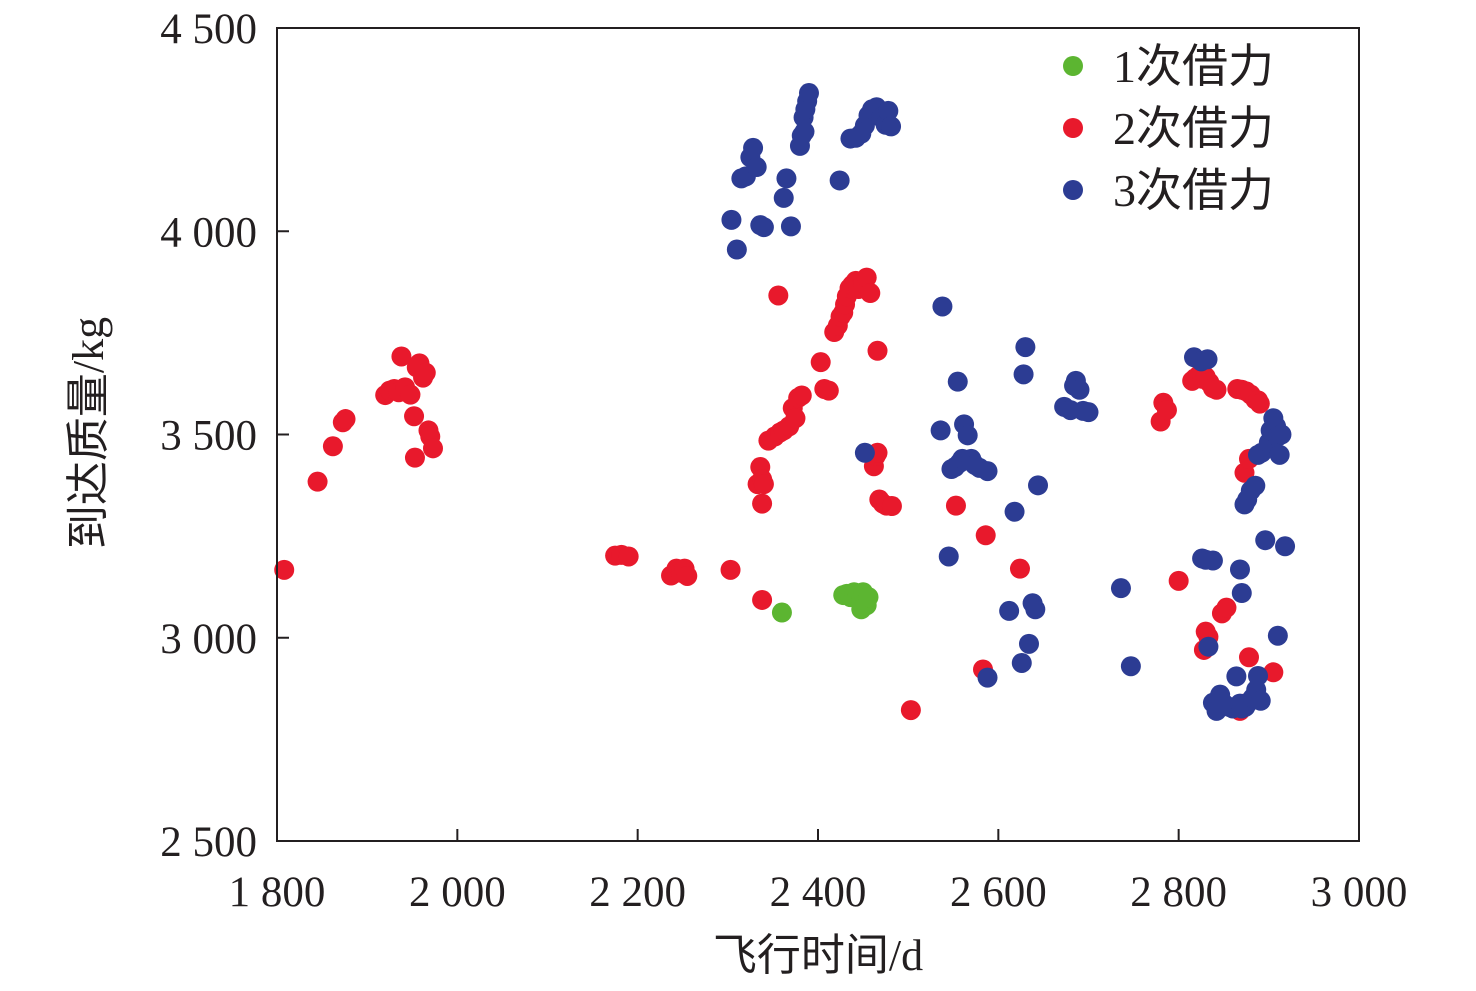 The image size is (1476, 991). I want to click on legend: 1次借力 2次借力 3次借力, so click(1168, 128).